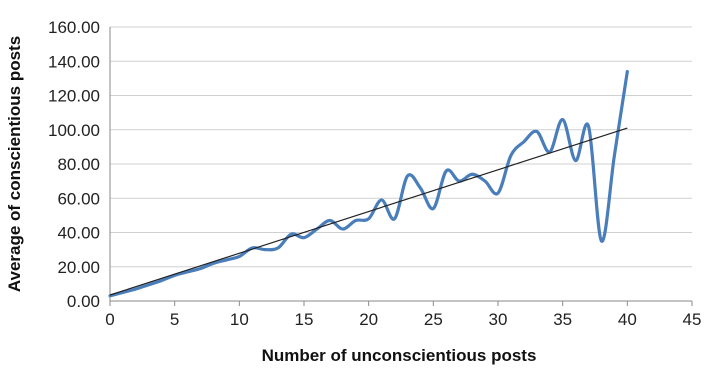 The width and height of the screenshot is (712, 369). What do you see at coordinates (78, 198) in the screenshot?
I see `y-tick-label: 60.00` at bounding box center [78, 198].